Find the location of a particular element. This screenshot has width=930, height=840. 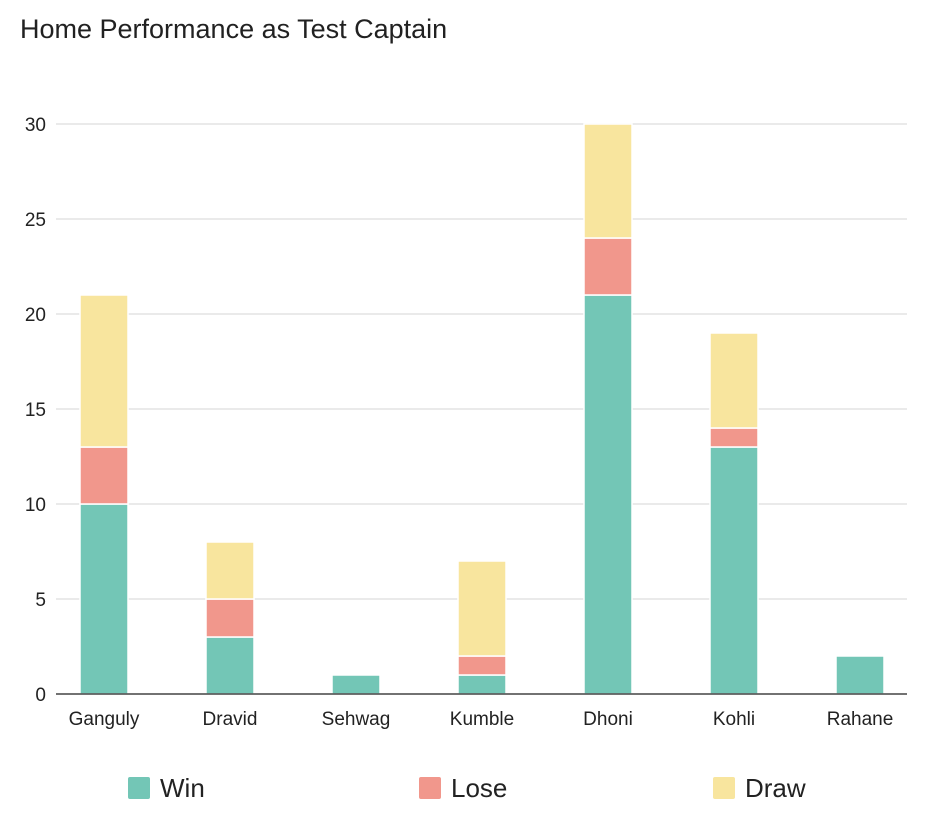

legend-item-lose: Lose is located at coordinates (463, 788).